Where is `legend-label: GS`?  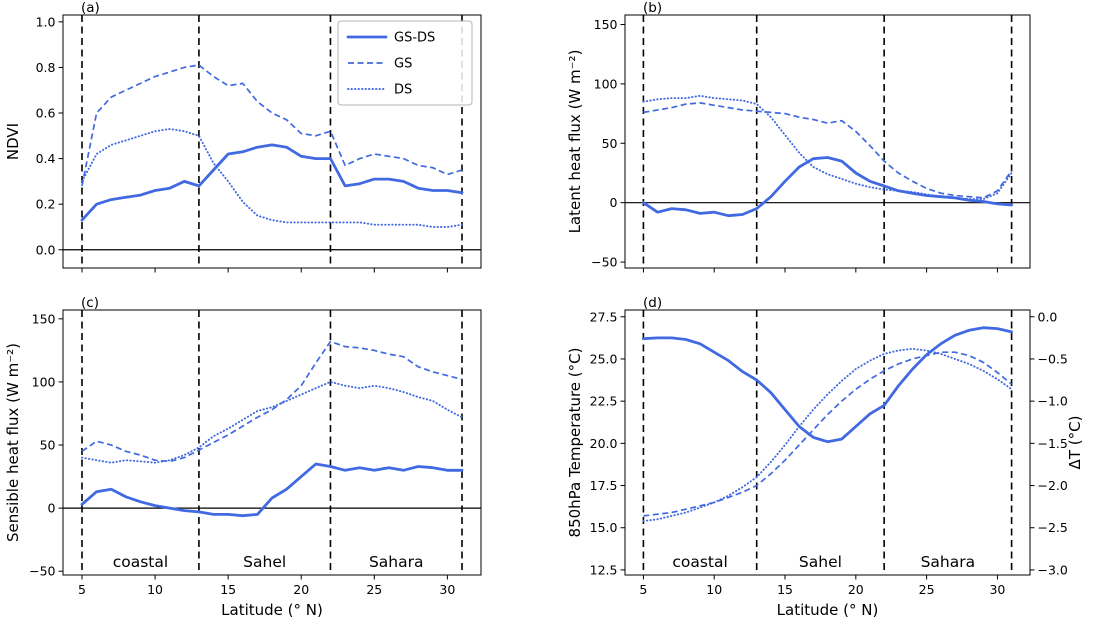 legend-label: GS is located at coordinates (403, 64).